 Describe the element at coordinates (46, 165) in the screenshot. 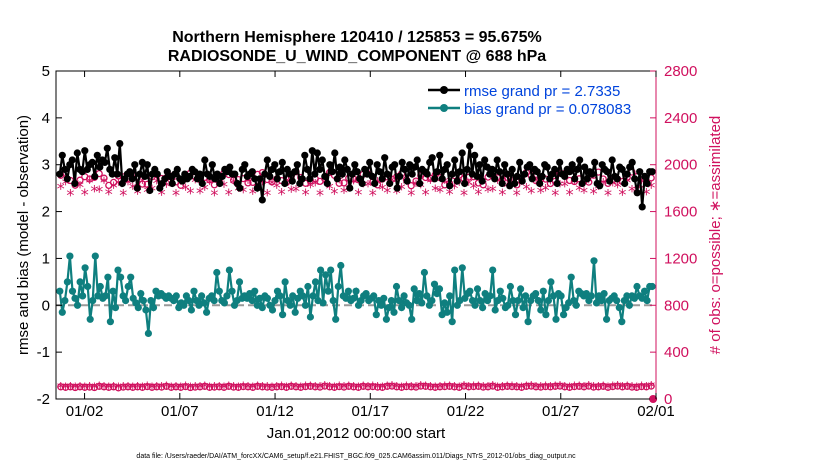

I see `y-left-tick-label: 3` at that location.